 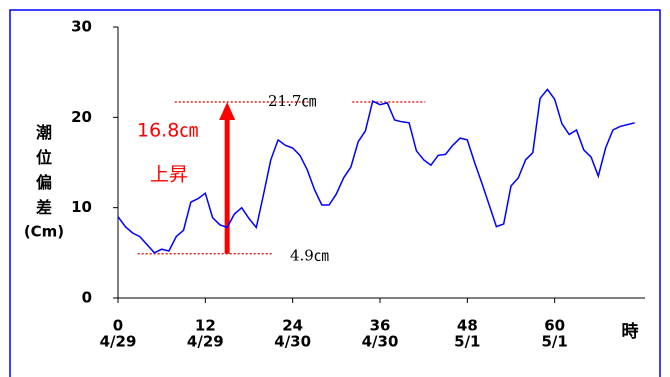 I want to click on x-axis-label: 時, so click(x=630, y=331).